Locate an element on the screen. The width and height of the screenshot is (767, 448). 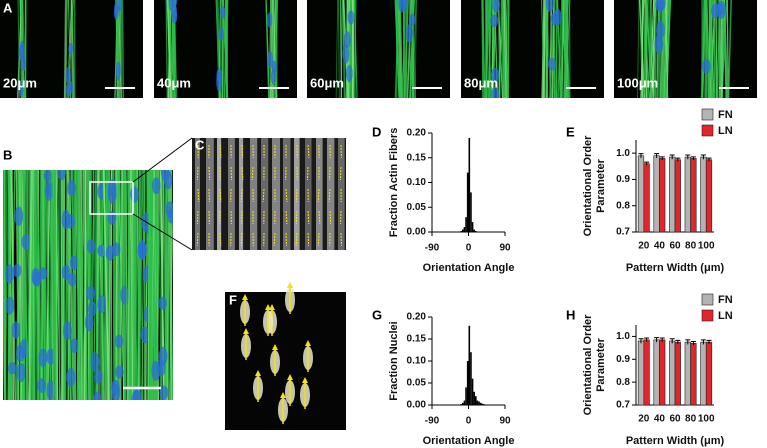
y-tick-label: 0.7 is located at coordinates (623, 405).